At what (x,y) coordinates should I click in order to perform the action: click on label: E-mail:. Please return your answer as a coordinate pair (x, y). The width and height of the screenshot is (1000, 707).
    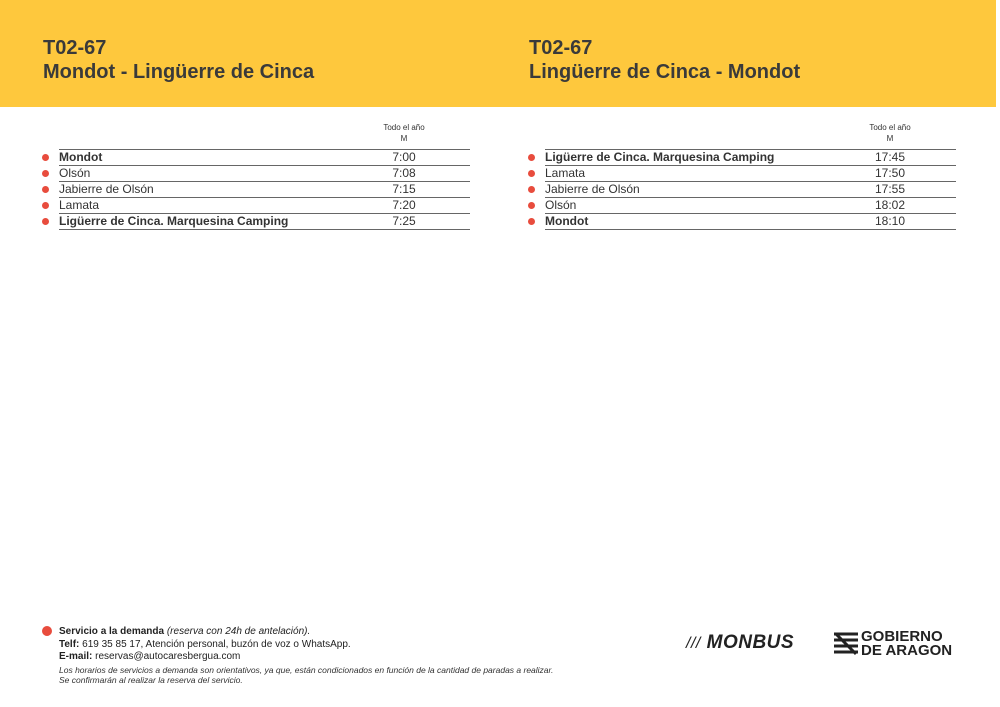
    Looking at the image, I should click on (76, 656).